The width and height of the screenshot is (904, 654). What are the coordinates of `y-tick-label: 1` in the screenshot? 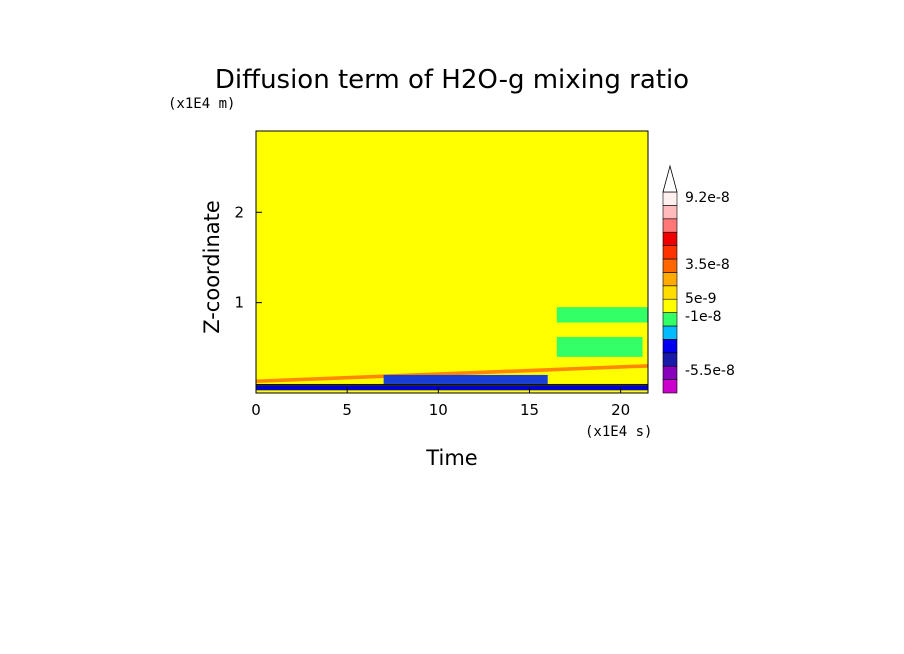 It's located at (239, 303).